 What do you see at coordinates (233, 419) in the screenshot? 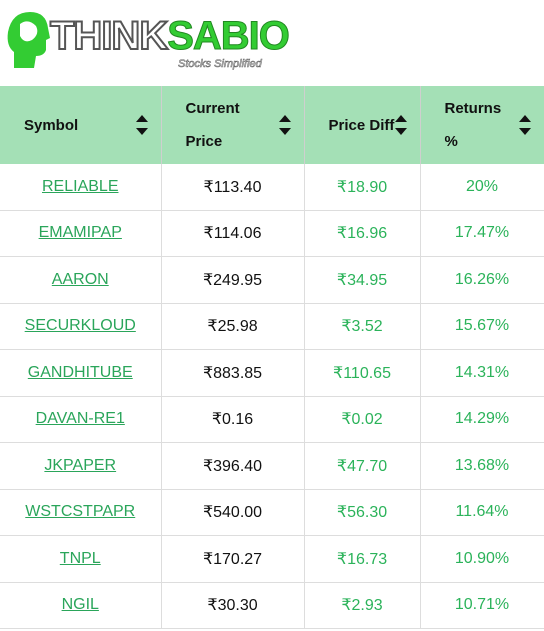
I see `cell: ₹0.16` at bounding box center [233, 419].